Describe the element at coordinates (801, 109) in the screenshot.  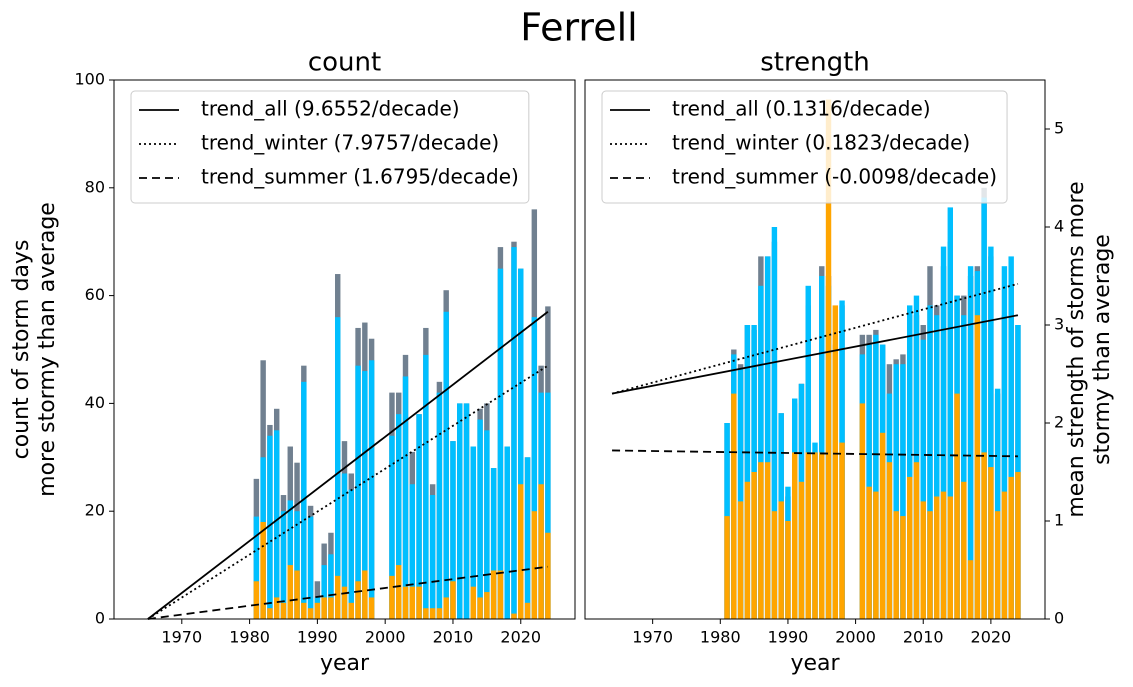
I see `legend-label: trend_all (0.1316/decade)` at that location.